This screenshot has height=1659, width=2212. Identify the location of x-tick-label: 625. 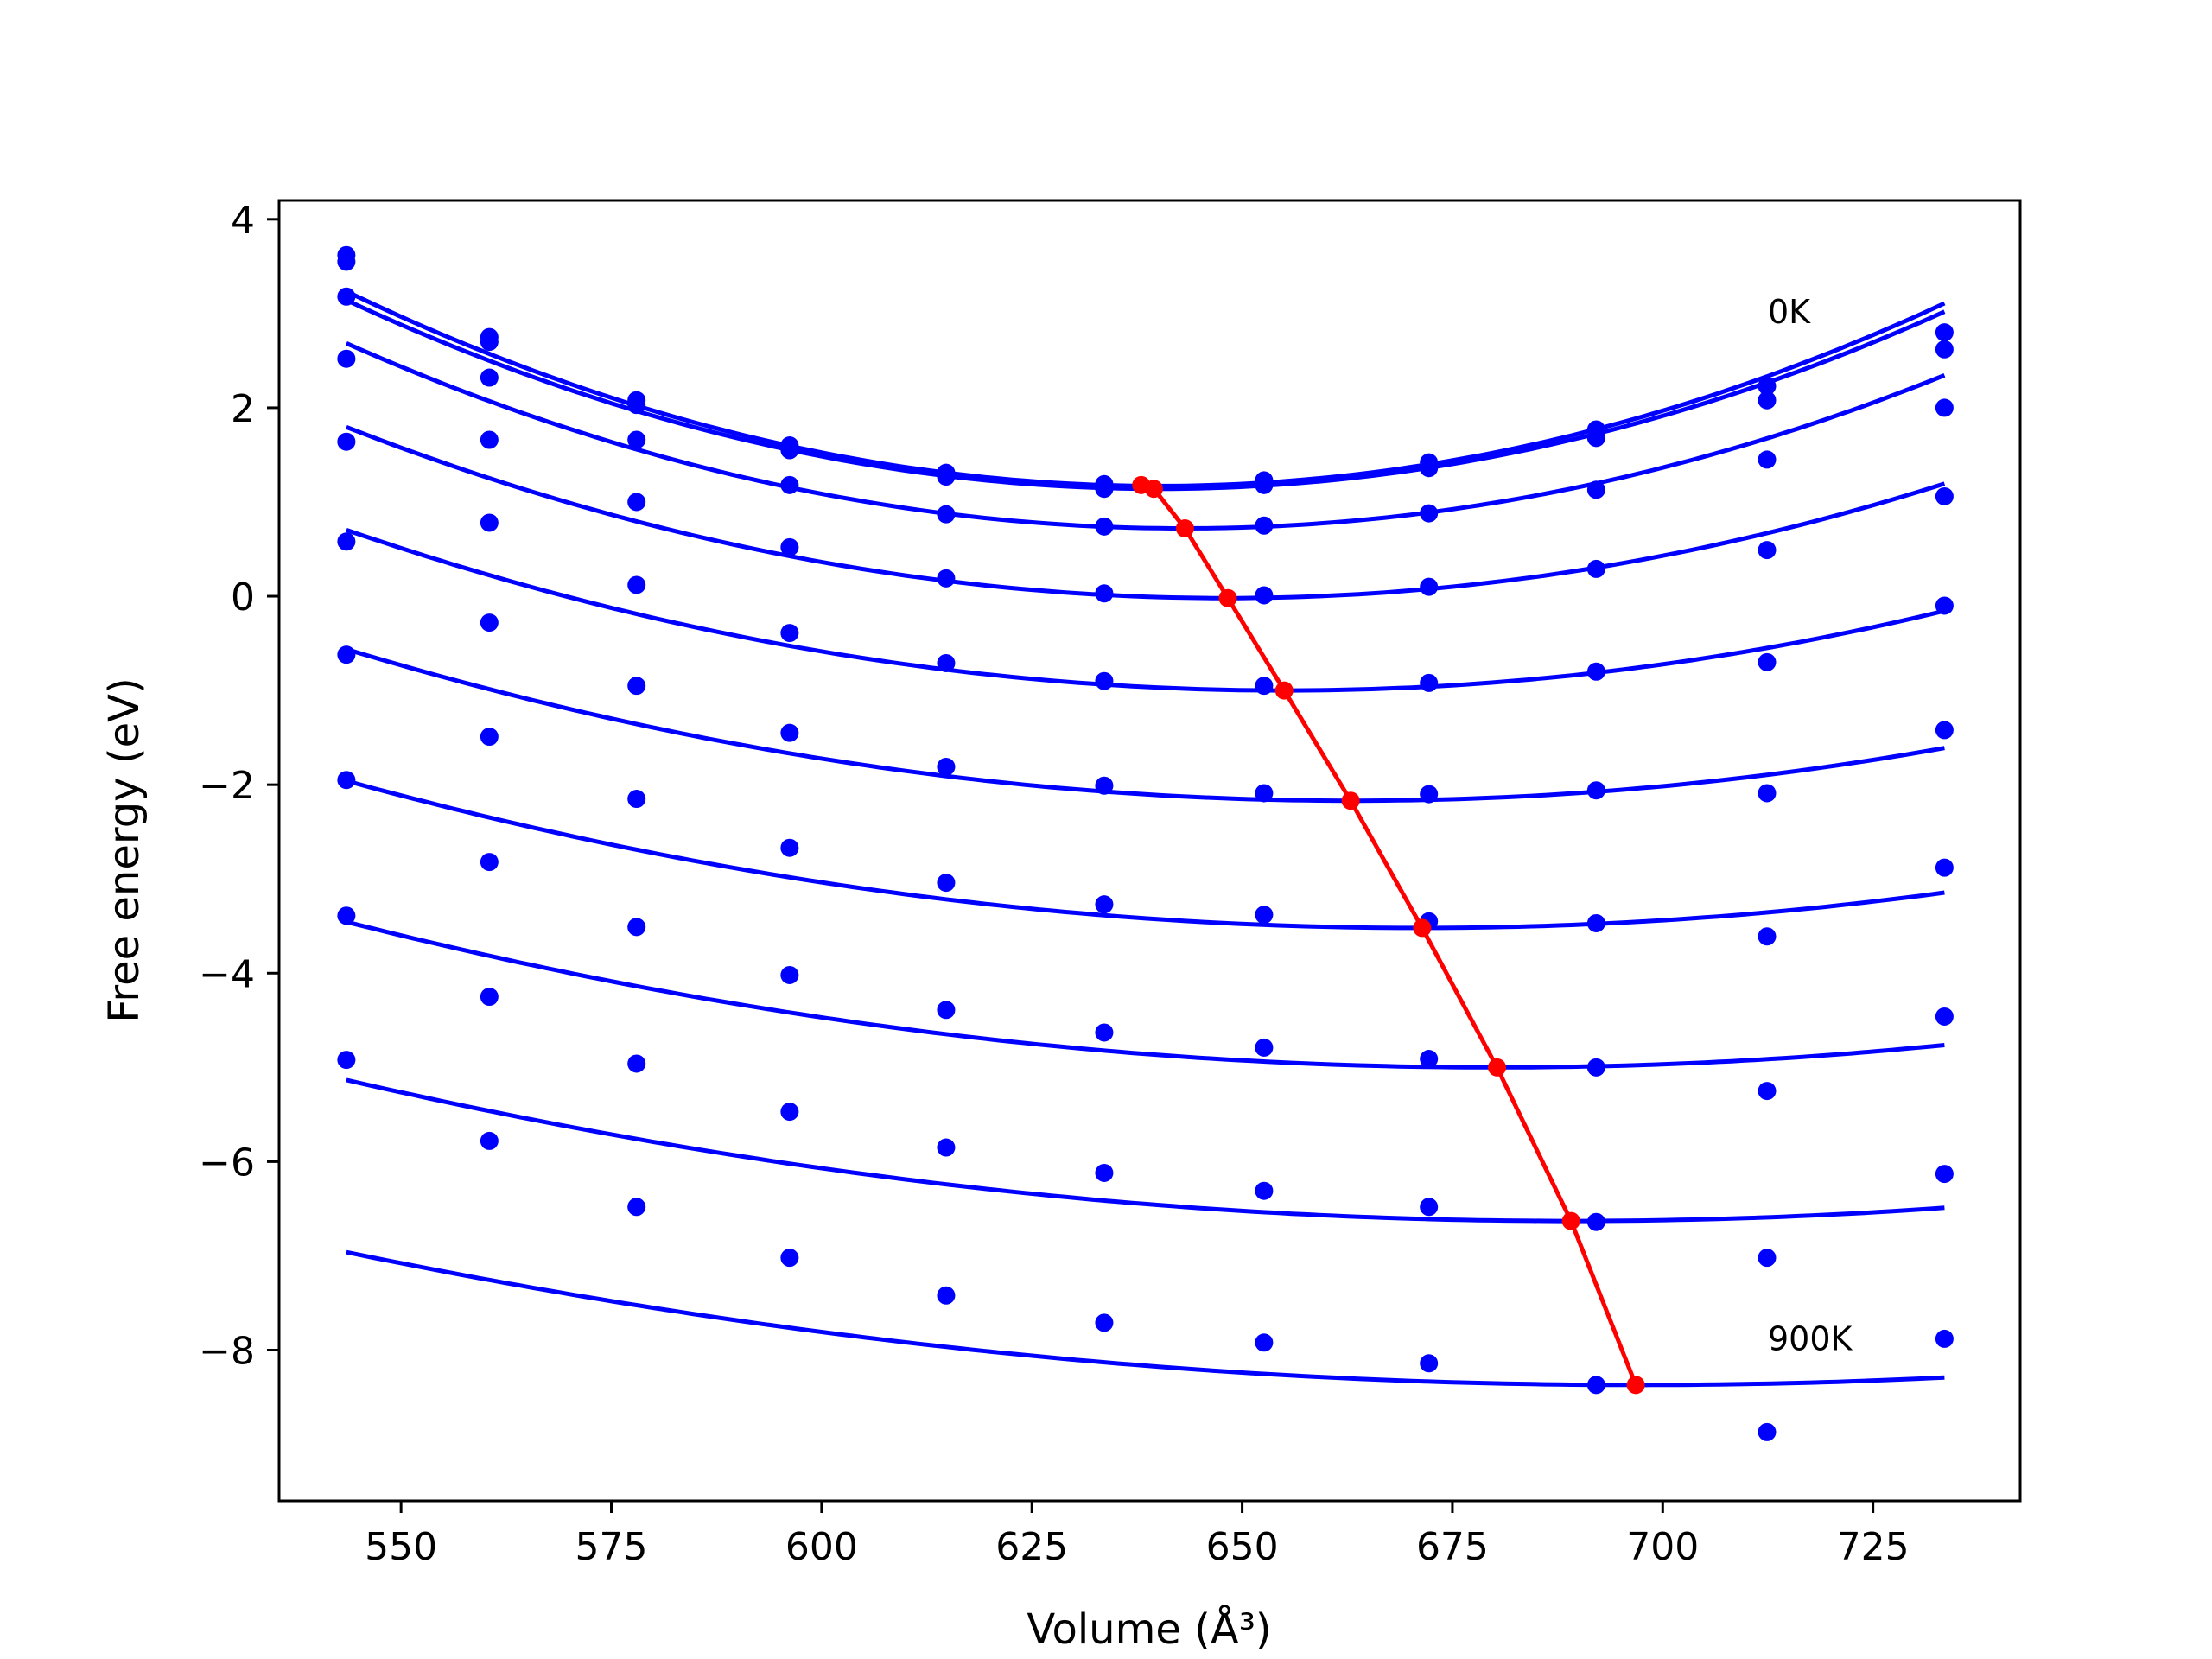
(1031, 1547).